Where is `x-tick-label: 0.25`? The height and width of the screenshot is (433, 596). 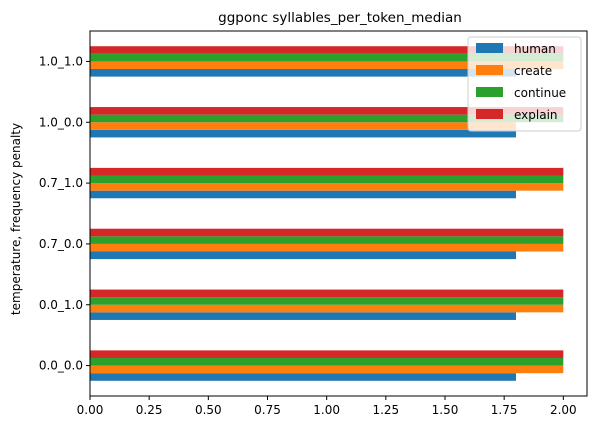 x-tick-label: 0.25 is located at coordinates (149, 410).